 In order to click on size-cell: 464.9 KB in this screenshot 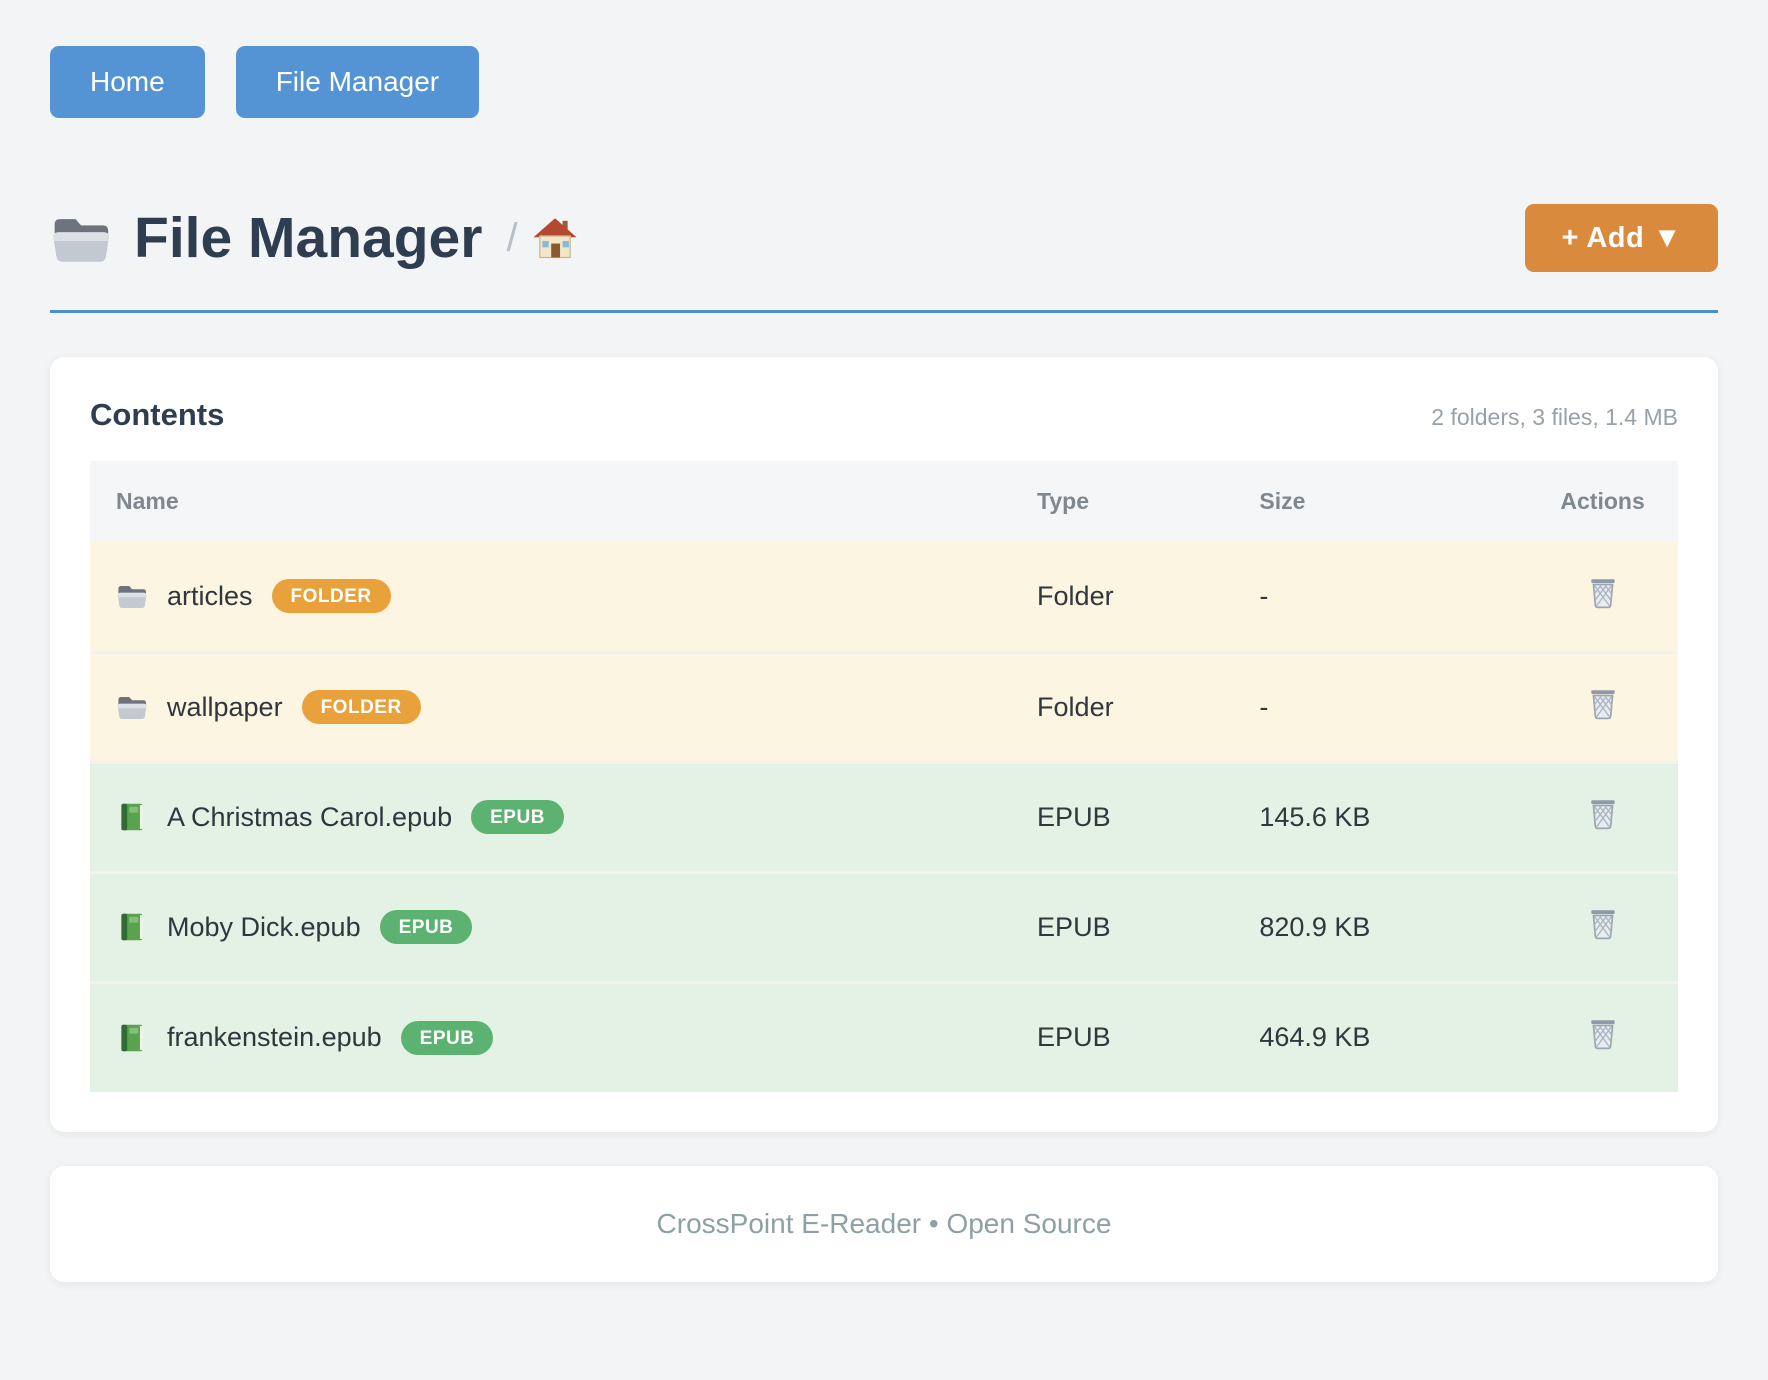, I will do `click(1380, 1036)`.